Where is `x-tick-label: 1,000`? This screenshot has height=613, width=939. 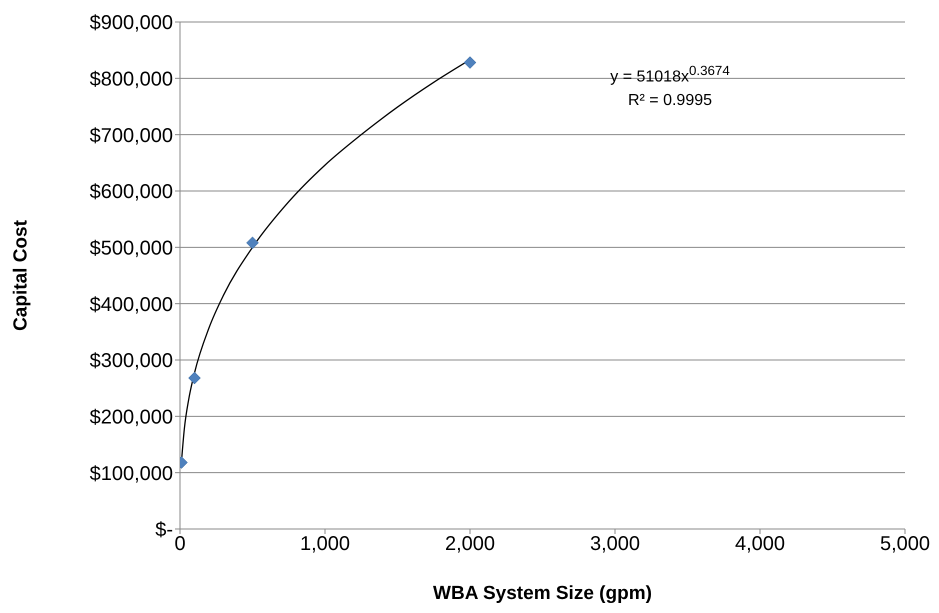 x-tick-label: 1,000 is located at coordinates (325, 544).